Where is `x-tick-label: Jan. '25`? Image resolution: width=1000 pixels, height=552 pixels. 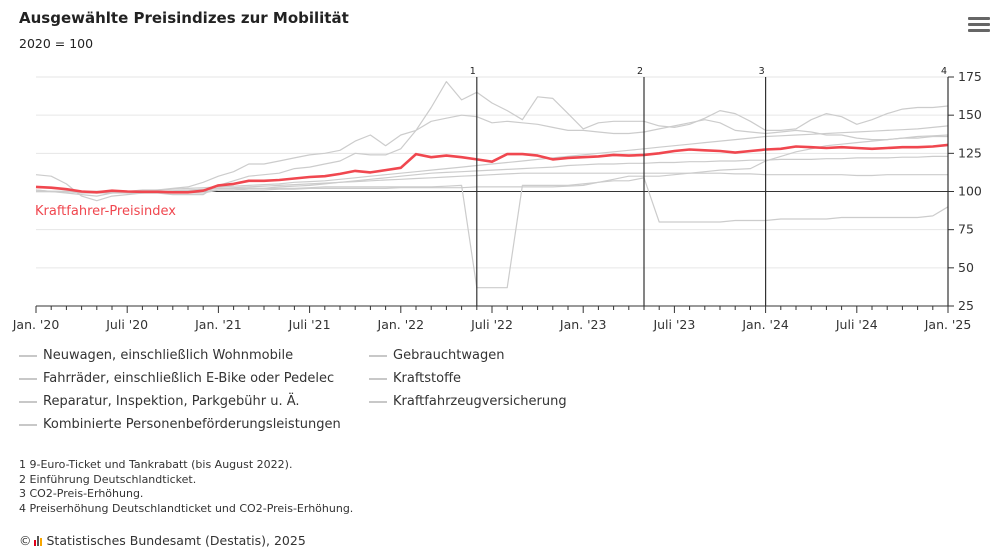
x-tick-label: Jan. '25 is located at coordinates (948, 324).